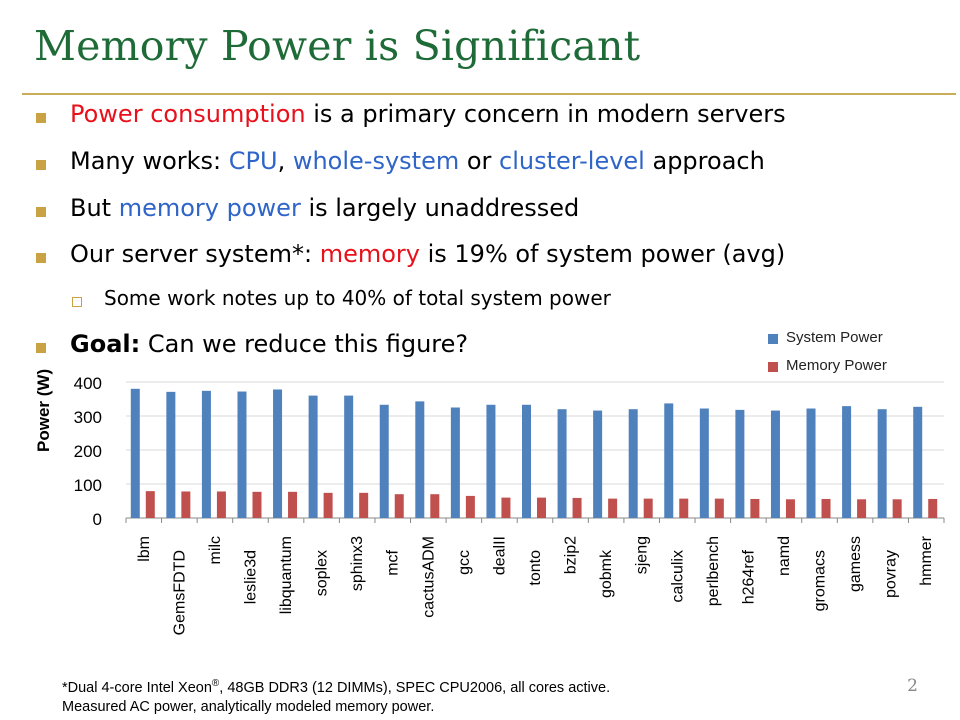 This screenshot has width=960, height=720. What do you see at coordinates (94, 208) in the screenshot?
I see `bullet-segment: But` at bounding box center [94, 208].